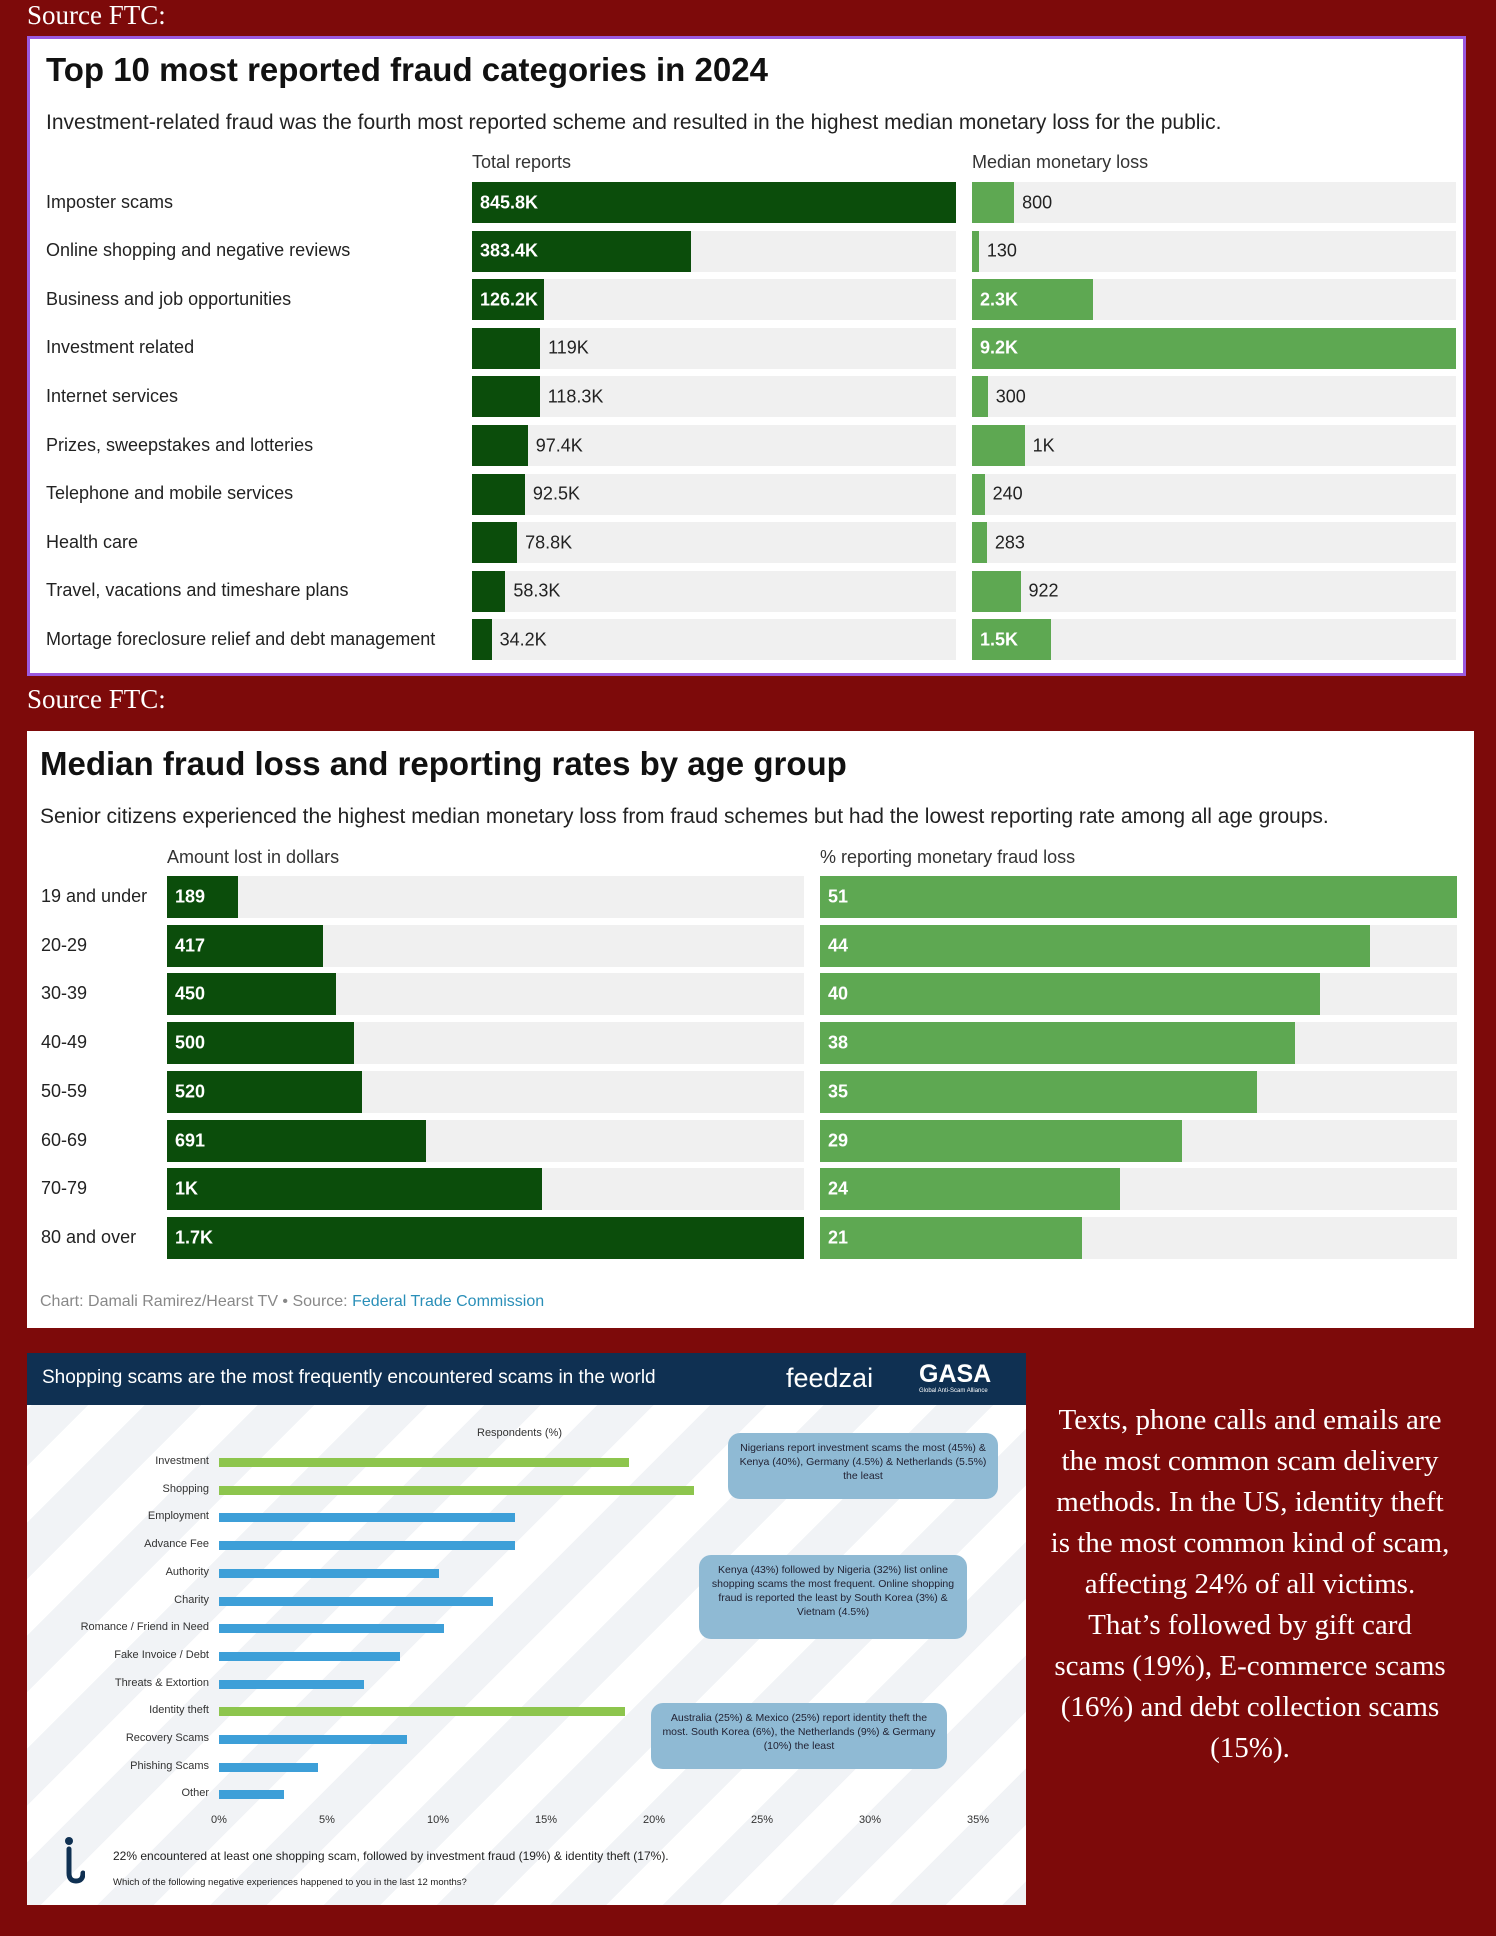  Describe the element at coordinates (1138, 945) in the screenshot. I see `bar-track: 44` at that location.